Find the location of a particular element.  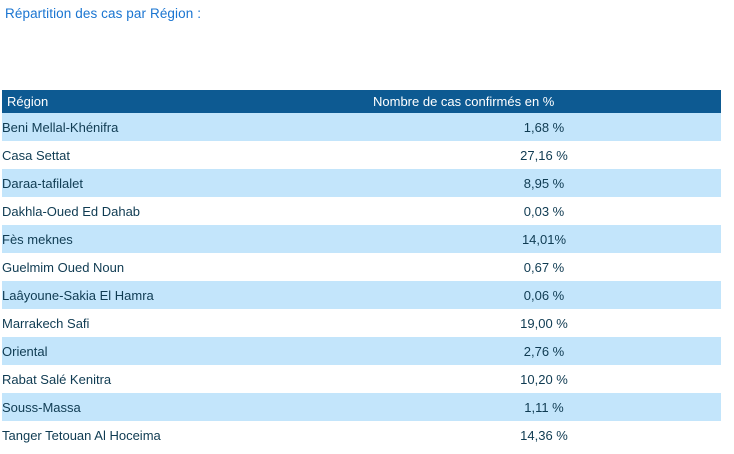

value-cell: 1,11 % is located at coordinates (544, 407).